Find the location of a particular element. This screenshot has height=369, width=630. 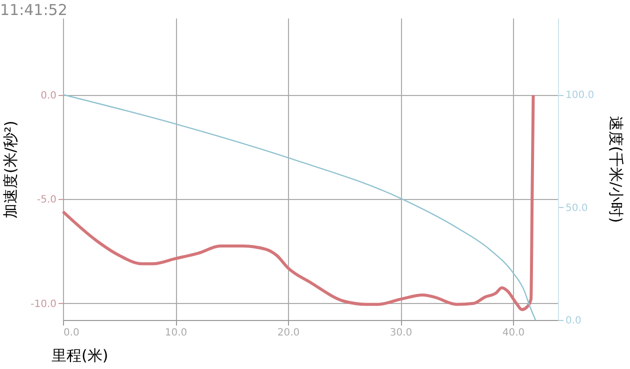

y2-tick-label: 50.0 is located at coordinates (577, 208).